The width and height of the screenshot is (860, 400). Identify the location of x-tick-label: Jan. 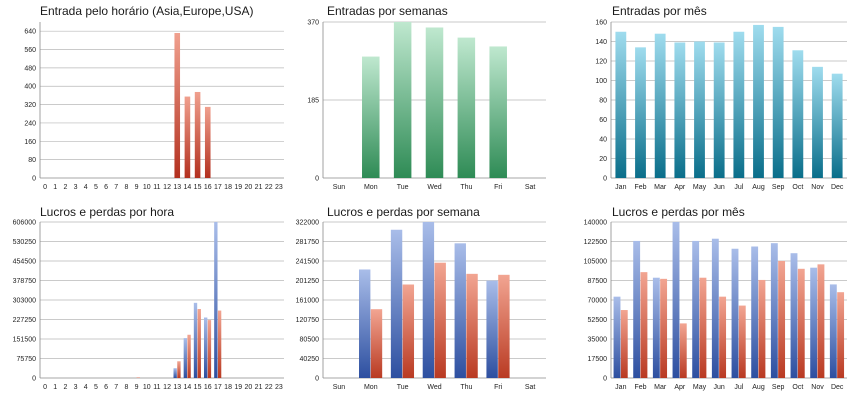
(620, 187).